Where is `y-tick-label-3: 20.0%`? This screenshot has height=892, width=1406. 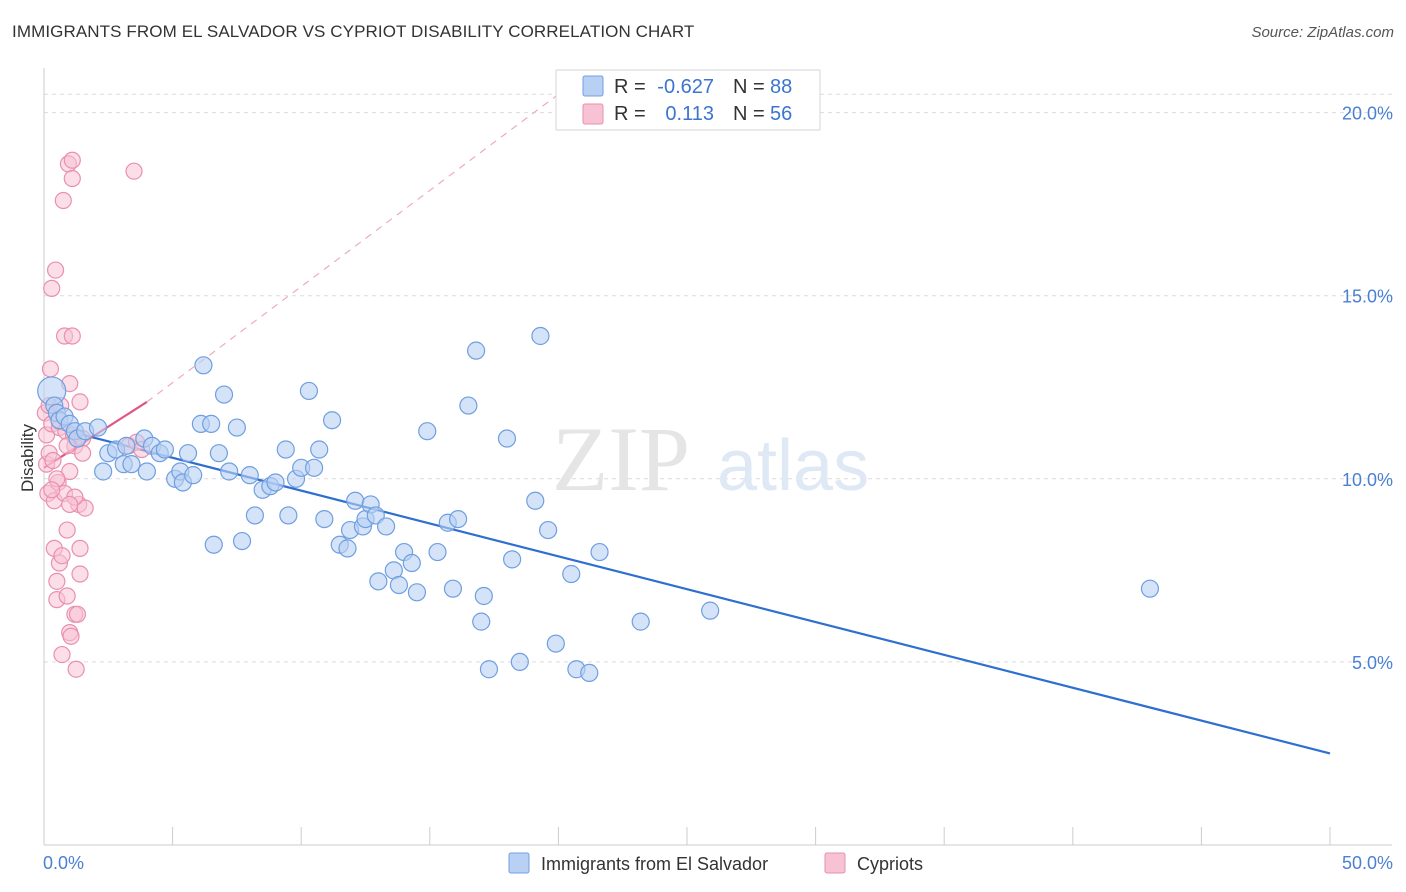
y-tick-label-3: 20.0% is located at coordinates (1367, 114).